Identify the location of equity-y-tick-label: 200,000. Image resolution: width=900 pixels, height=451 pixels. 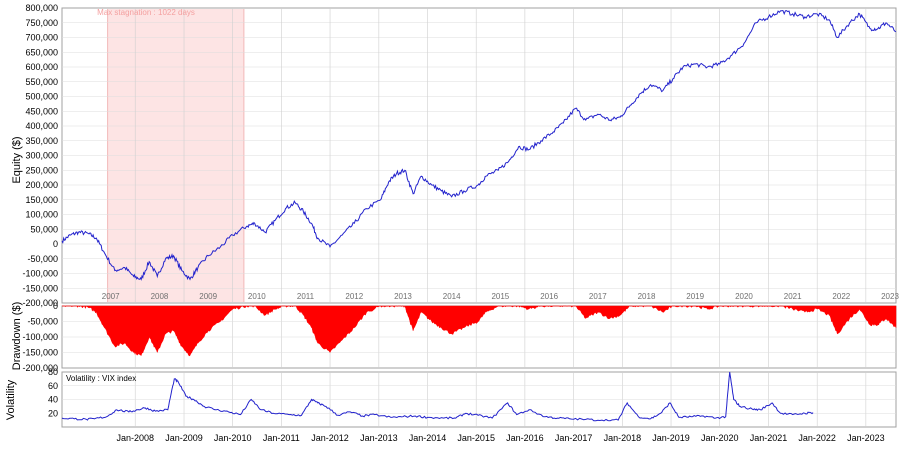
(41, 185).